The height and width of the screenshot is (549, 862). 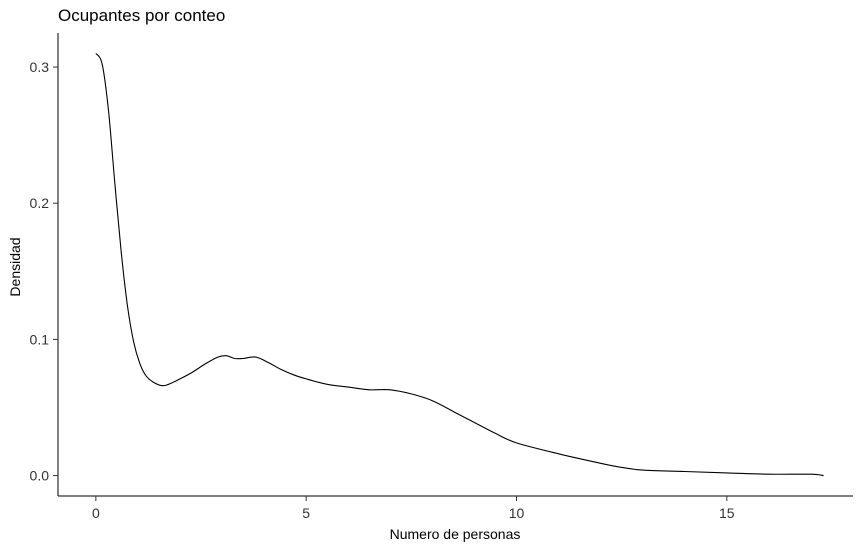 I want to click on y-tick-label: 0.3, so click(x=40, y=67).